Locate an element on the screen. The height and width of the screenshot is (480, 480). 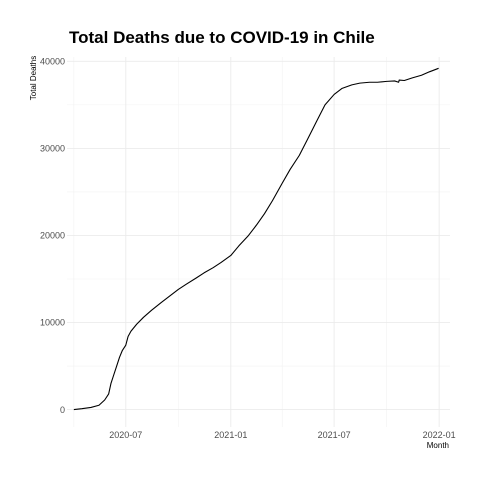
y-tick-labels: 0 10000 20000 30000 40000 is located at coordinates (52, 236).